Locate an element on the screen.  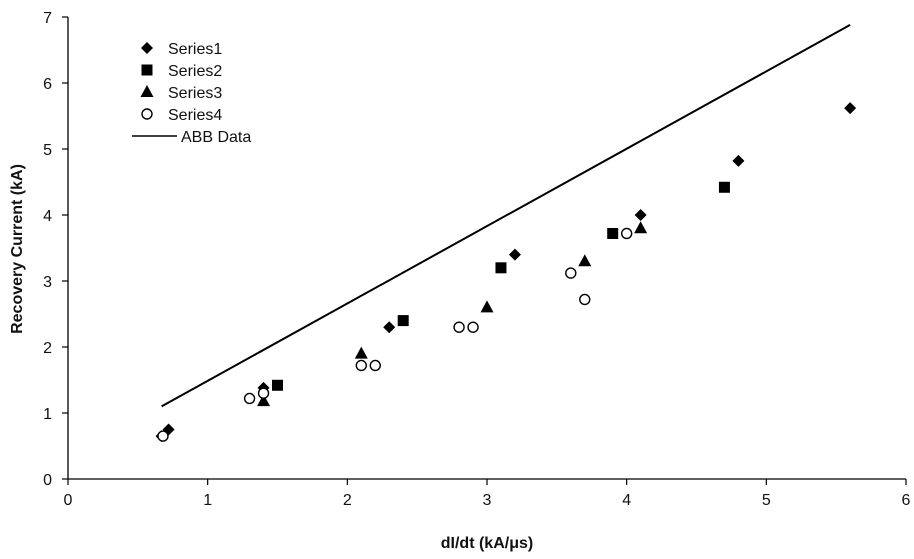
legend-swatch-series3 is located at coordinates (147, 91).